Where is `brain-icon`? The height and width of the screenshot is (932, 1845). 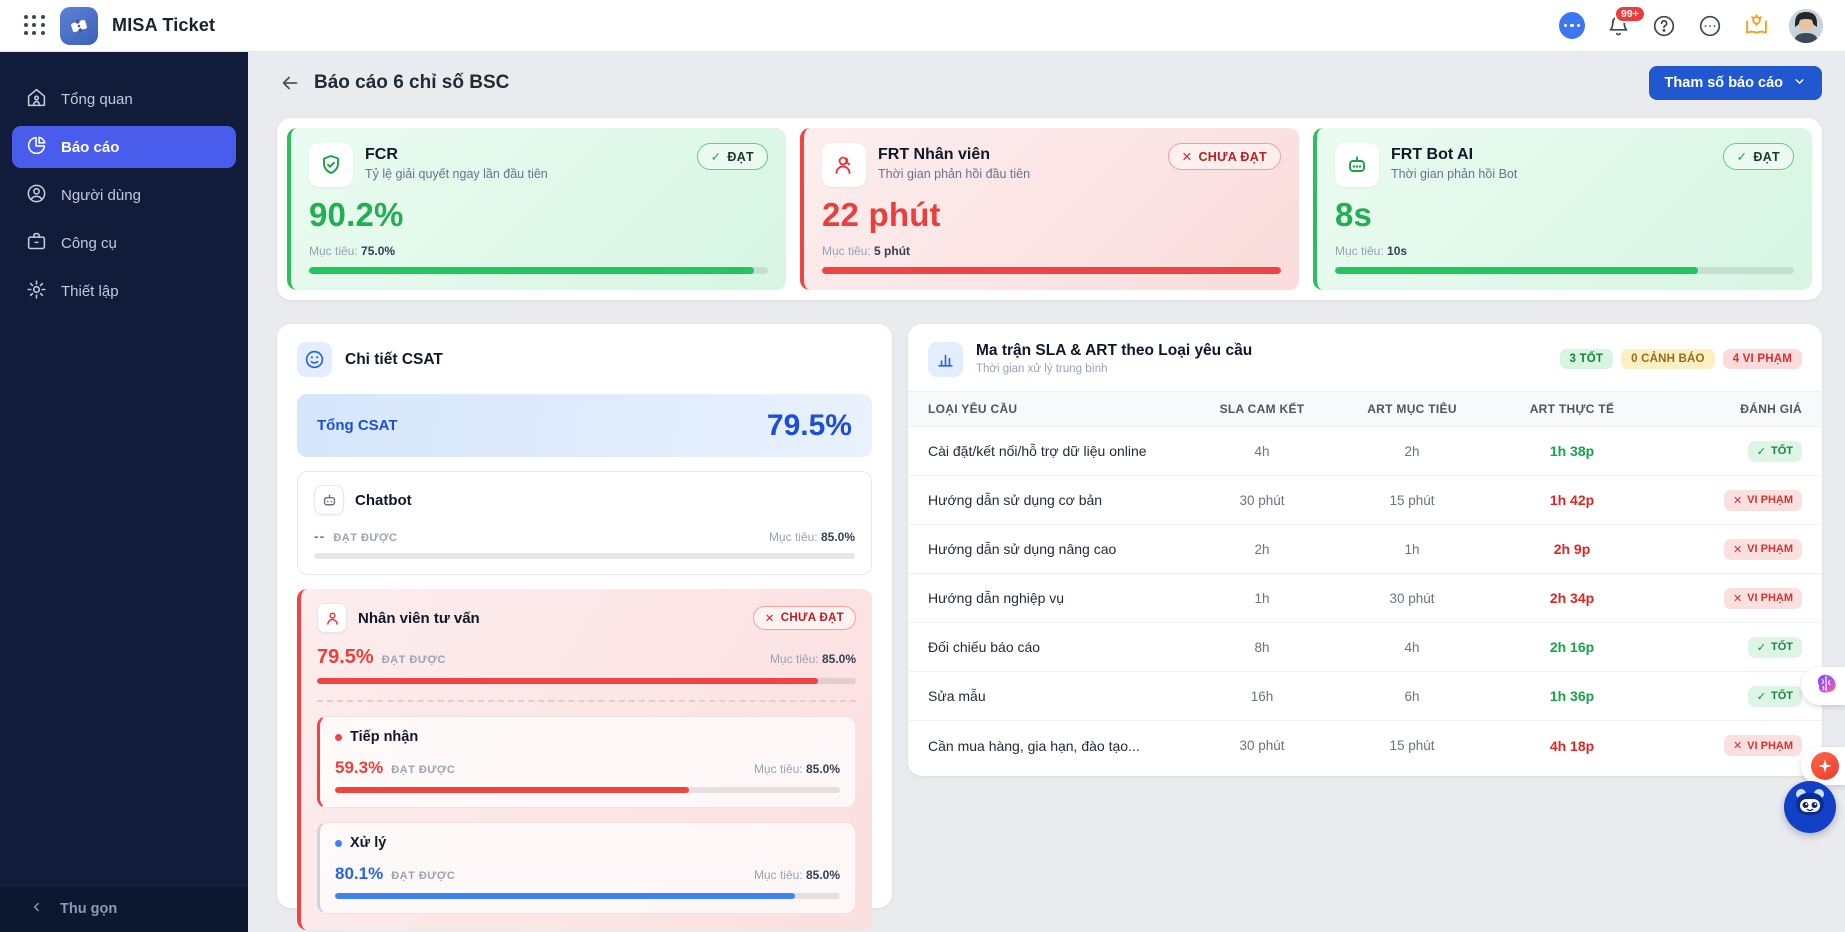
brain-icon is located at coordinates (1826, 686).